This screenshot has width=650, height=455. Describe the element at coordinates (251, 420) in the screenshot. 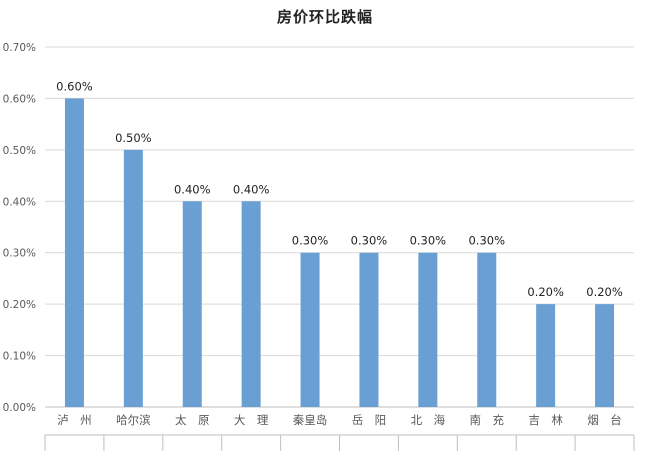

I see `x-tick-label: 大 理` at that location.